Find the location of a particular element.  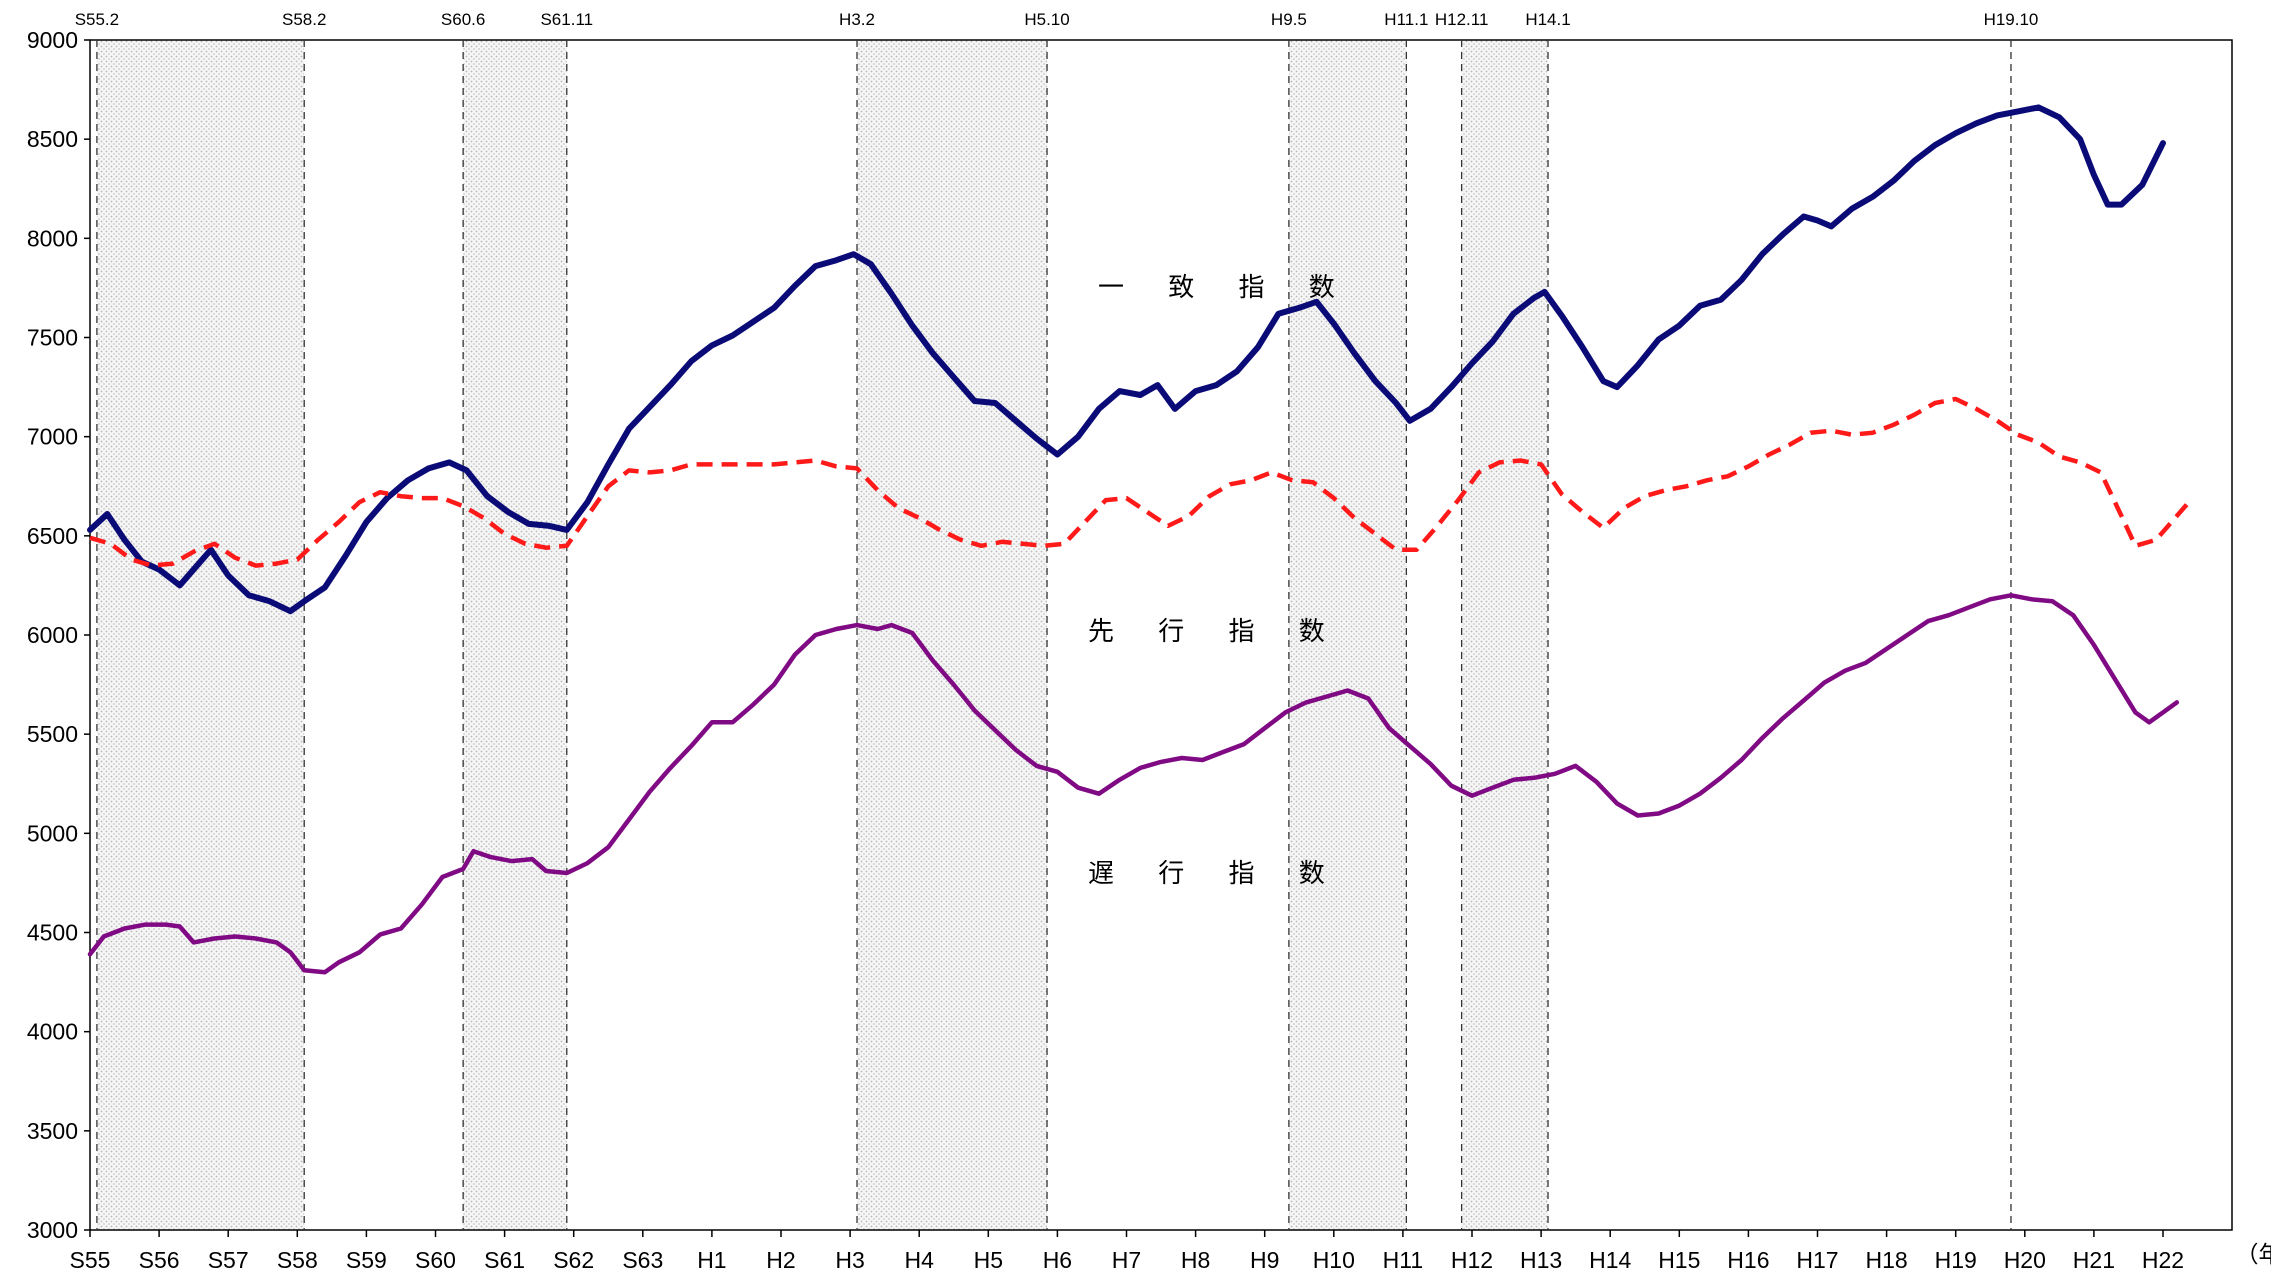

y-tick-label: 6500 is located at coordinates (52, 536).